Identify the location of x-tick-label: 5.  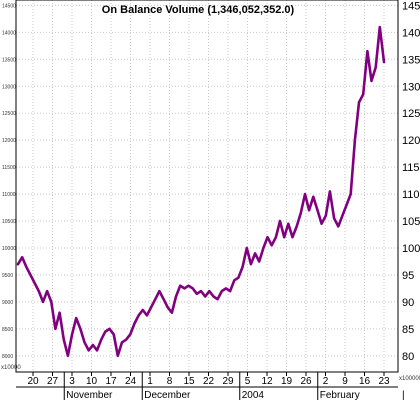
(248, 381).